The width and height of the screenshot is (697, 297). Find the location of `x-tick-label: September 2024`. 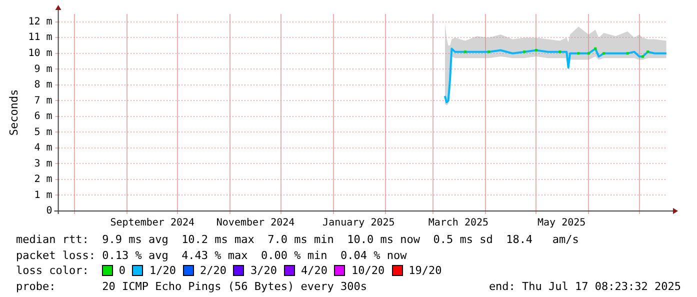

x-tick-label: September 2024 is located at coordinates (152, 223).